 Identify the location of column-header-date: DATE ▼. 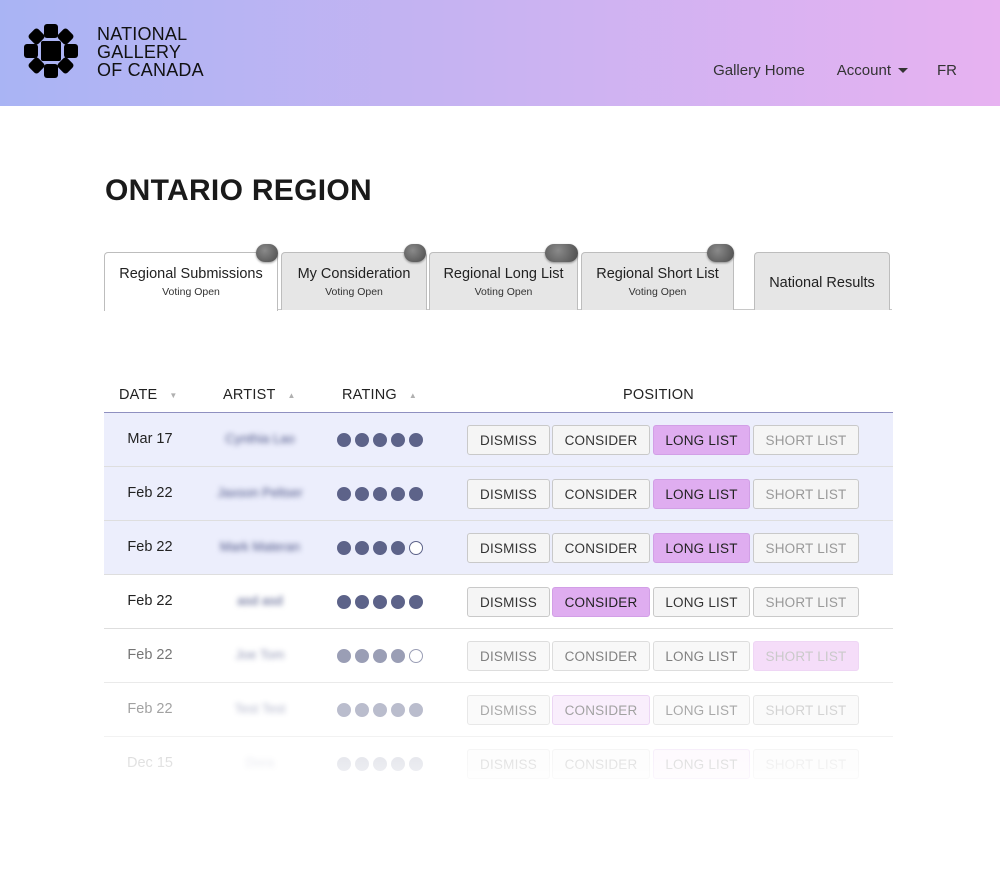
(148, 395).